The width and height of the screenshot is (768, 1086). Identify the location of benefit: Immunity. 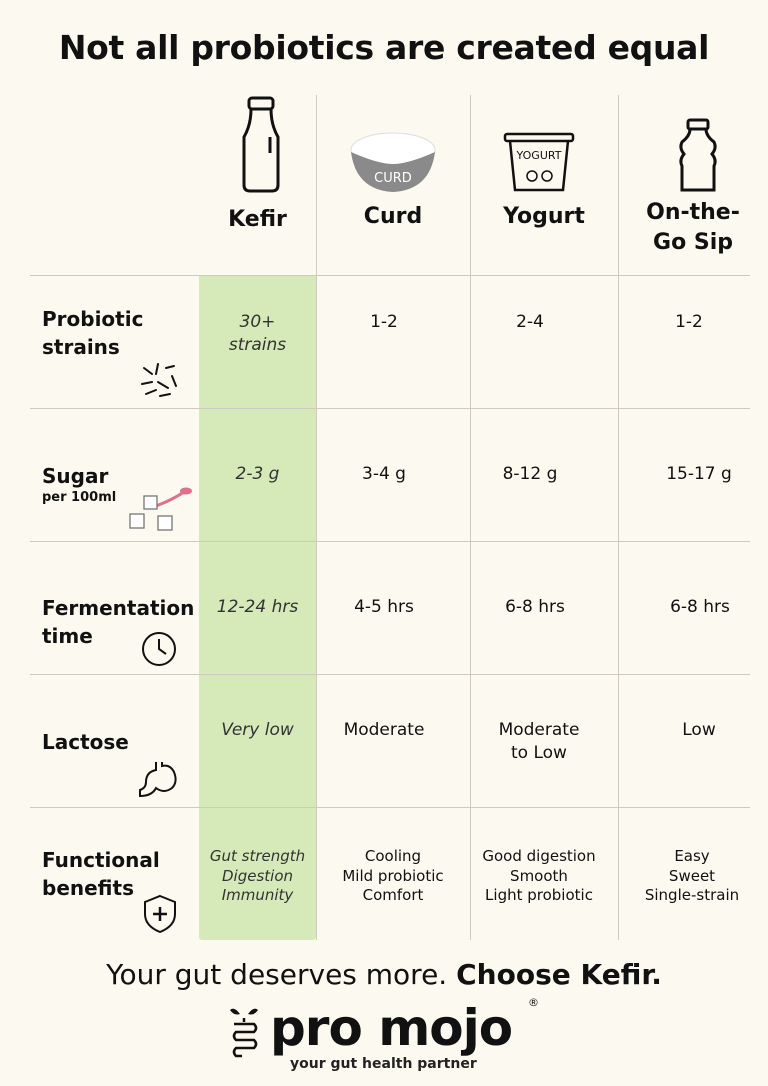
(257, 895).